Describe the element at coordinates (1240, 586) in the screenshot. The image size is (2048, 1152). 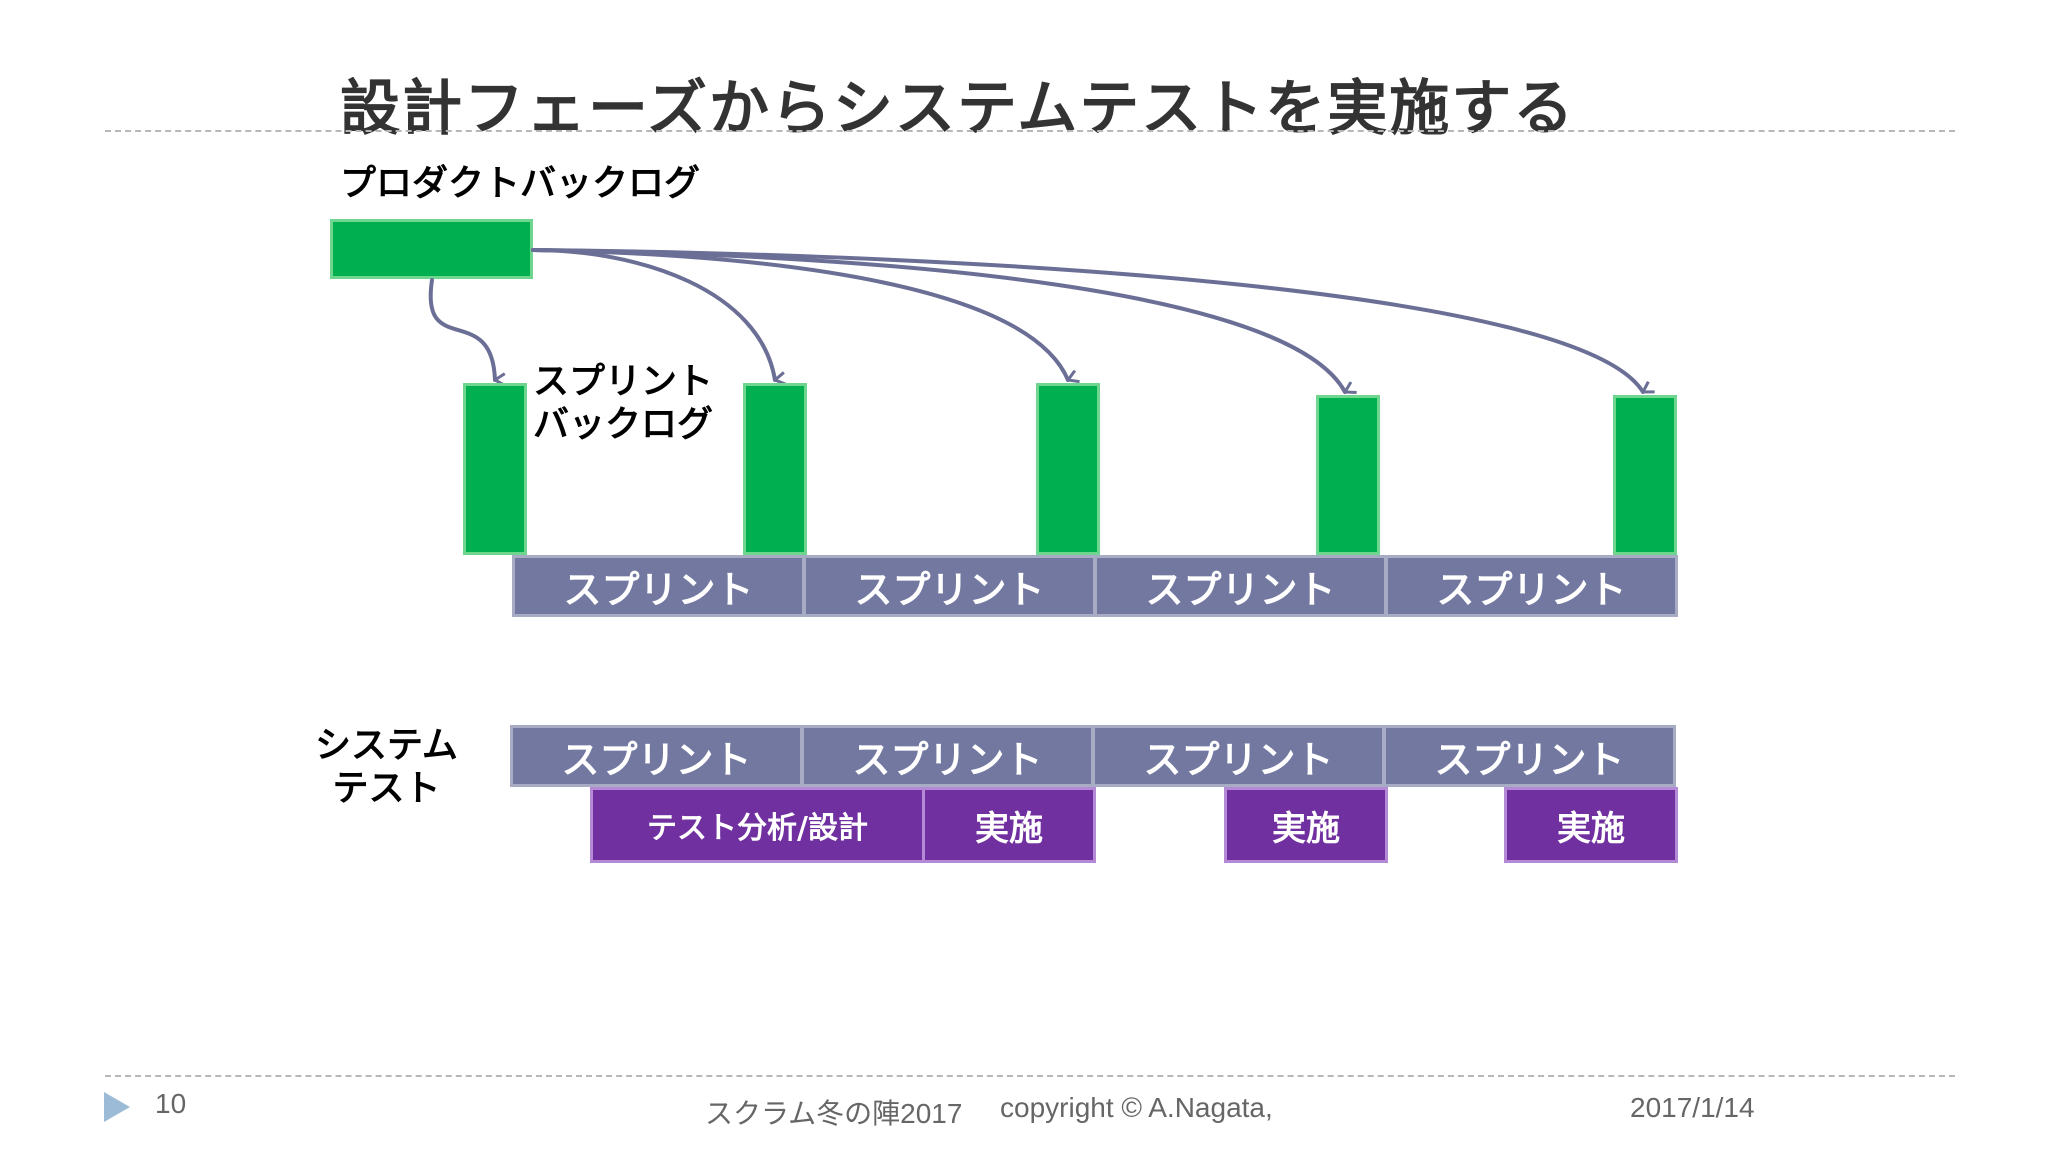
I see `dev-sprint-3: スプリント` at that location.